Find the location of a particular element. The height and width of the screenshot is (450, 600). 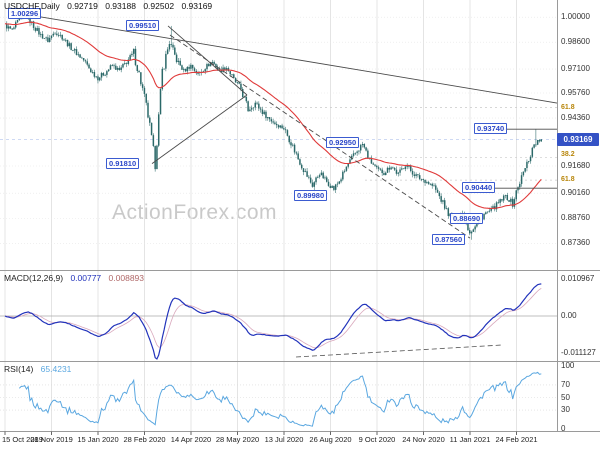

rsi-axis-label: 0 is located at coordinates (563, 428).